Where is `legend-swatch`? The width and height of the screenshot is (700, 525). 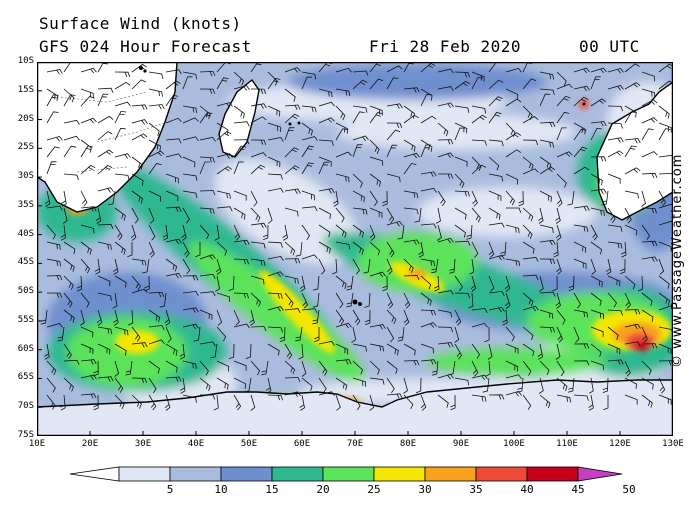 legend-swatch is located at coordinates (297, 474).